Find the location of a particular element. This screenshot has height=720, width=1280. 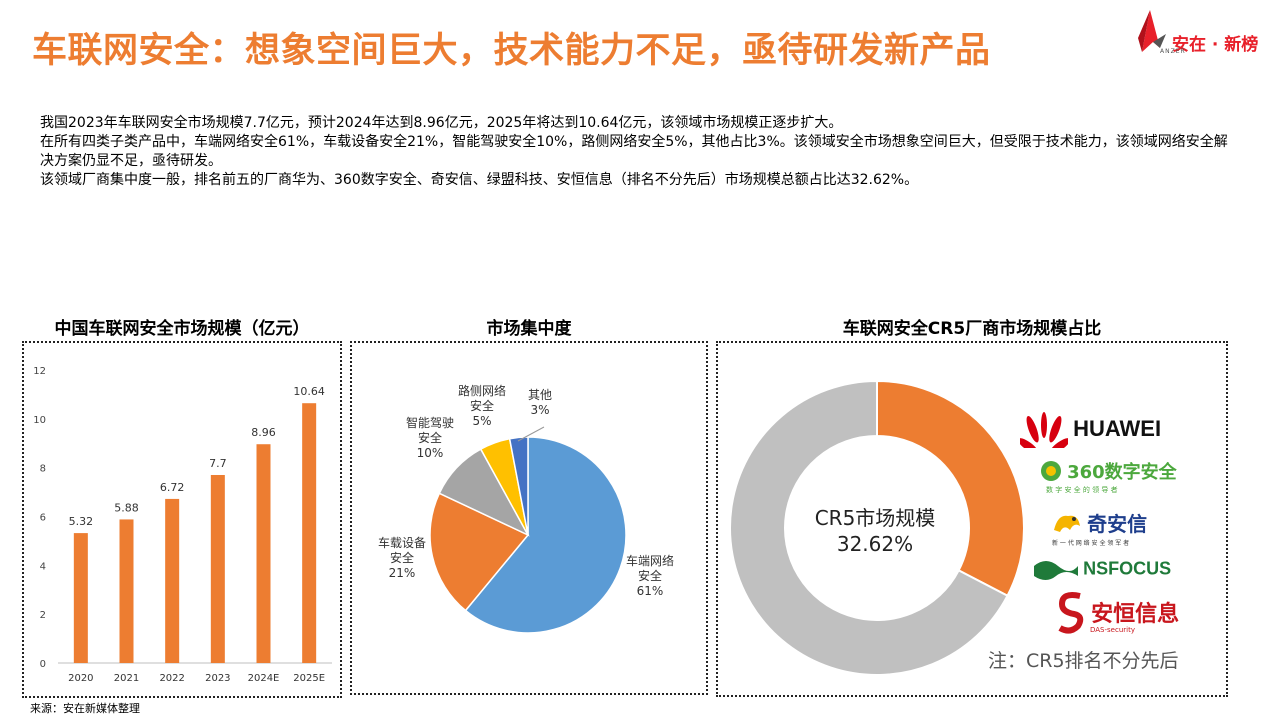

donut-chart is located at coordinates (877, 527).